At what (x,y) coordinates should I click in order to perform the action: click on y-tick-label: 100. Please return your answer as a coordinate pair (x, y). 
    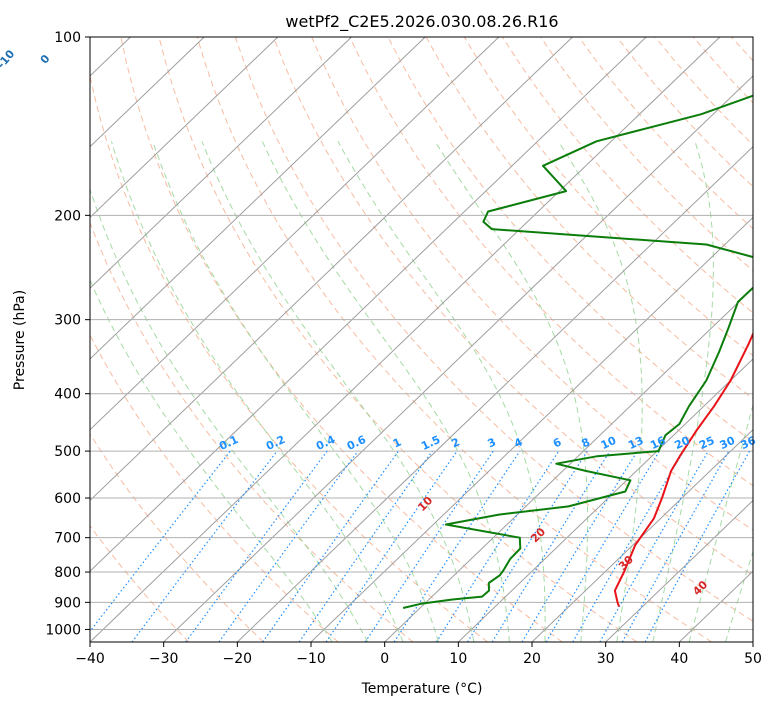
    Looking at the image, I should click on (67, 38).